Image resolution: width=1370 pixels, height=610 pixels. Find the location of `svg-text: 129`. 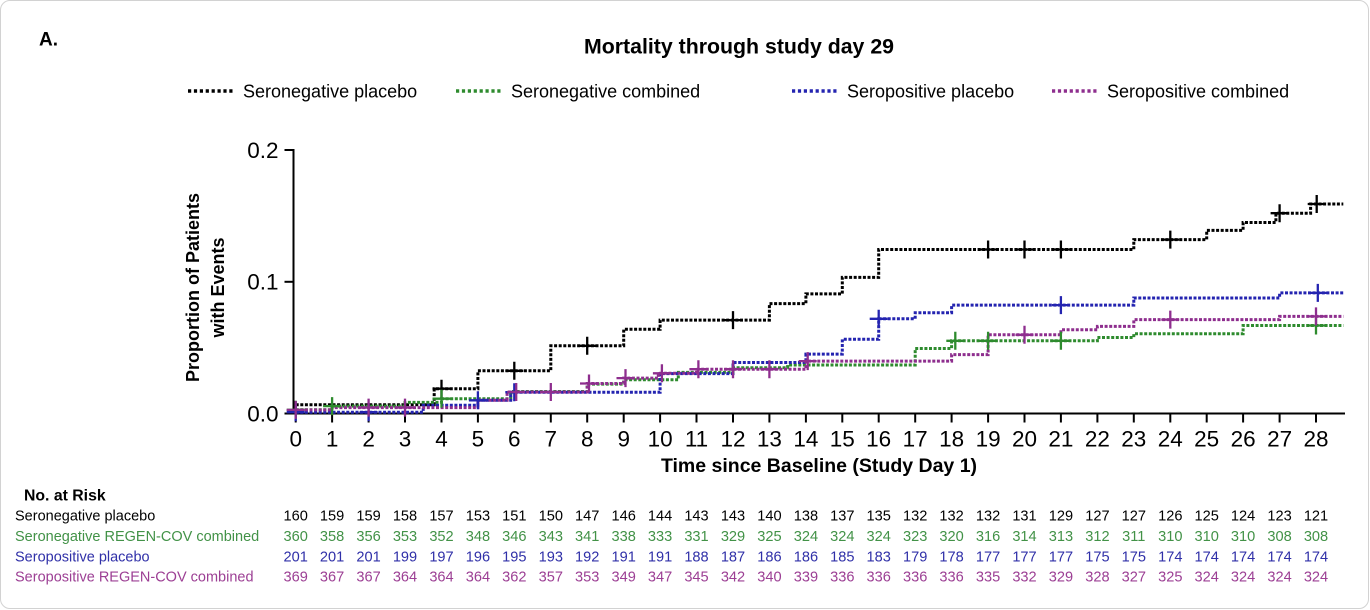

svg-text: 129 is located at coordinates (1060, 516).